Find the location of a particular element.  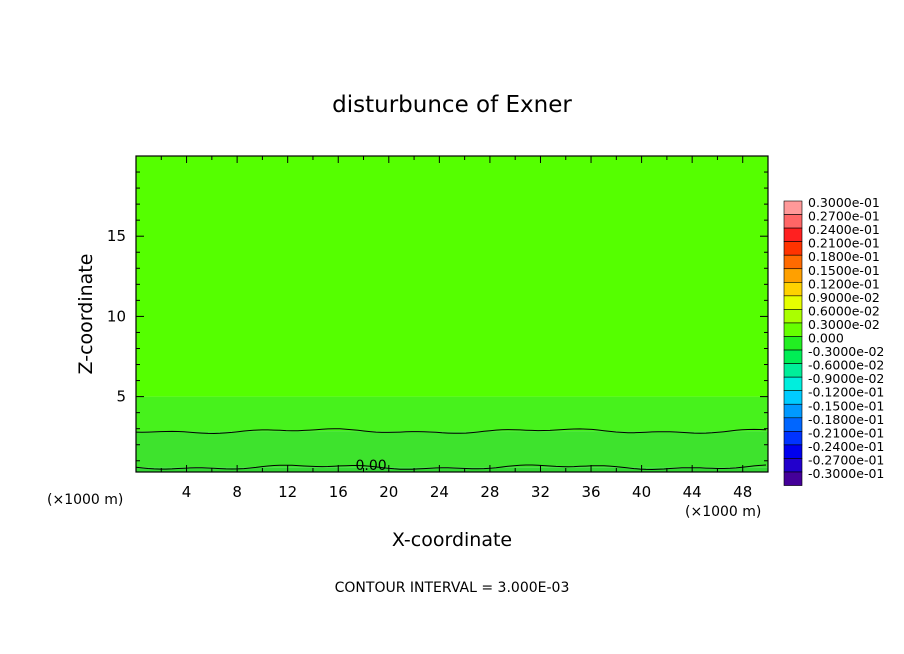

x-tick-label-11: 48 is located at coordinates (742, 492).